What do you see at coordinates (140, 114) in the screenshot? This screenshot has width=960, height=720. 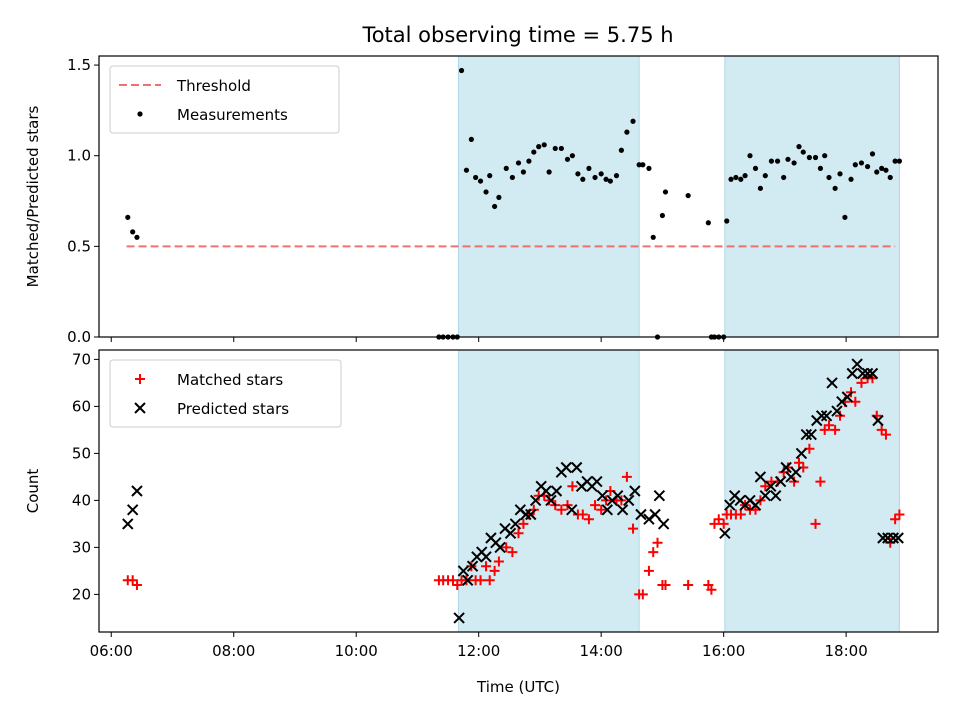 I see `legend-measurement-swatch` at bounding box center [140, 114].